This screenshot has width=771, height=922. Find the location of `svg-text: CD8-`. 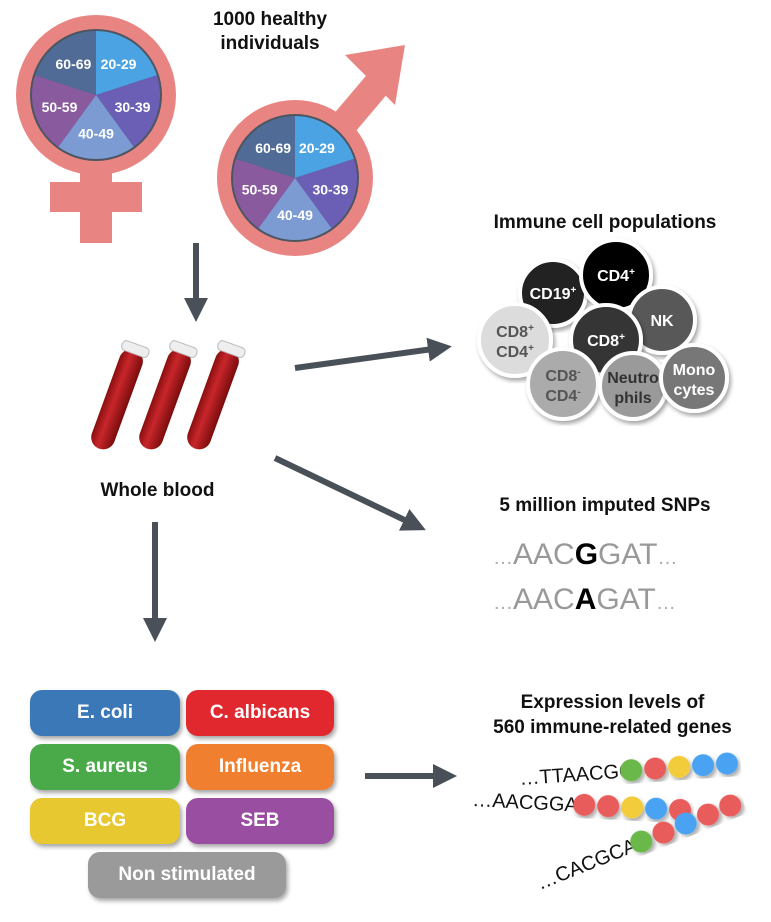

svg-text: CD8- is located at coordinates (562, 376).